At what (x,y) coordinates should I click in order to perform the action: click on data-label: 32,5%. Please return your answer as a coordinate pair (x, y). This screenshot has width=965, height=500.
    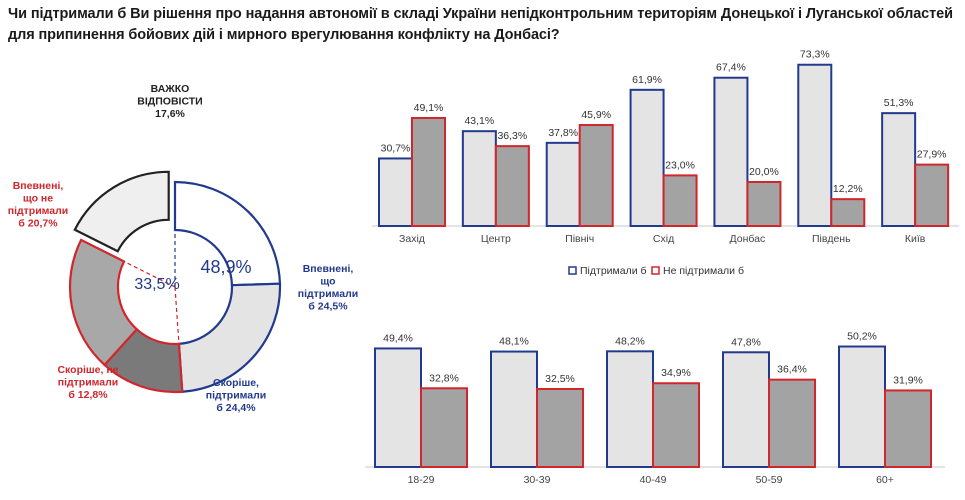
    Looking at the image, I should click on (560, 379).